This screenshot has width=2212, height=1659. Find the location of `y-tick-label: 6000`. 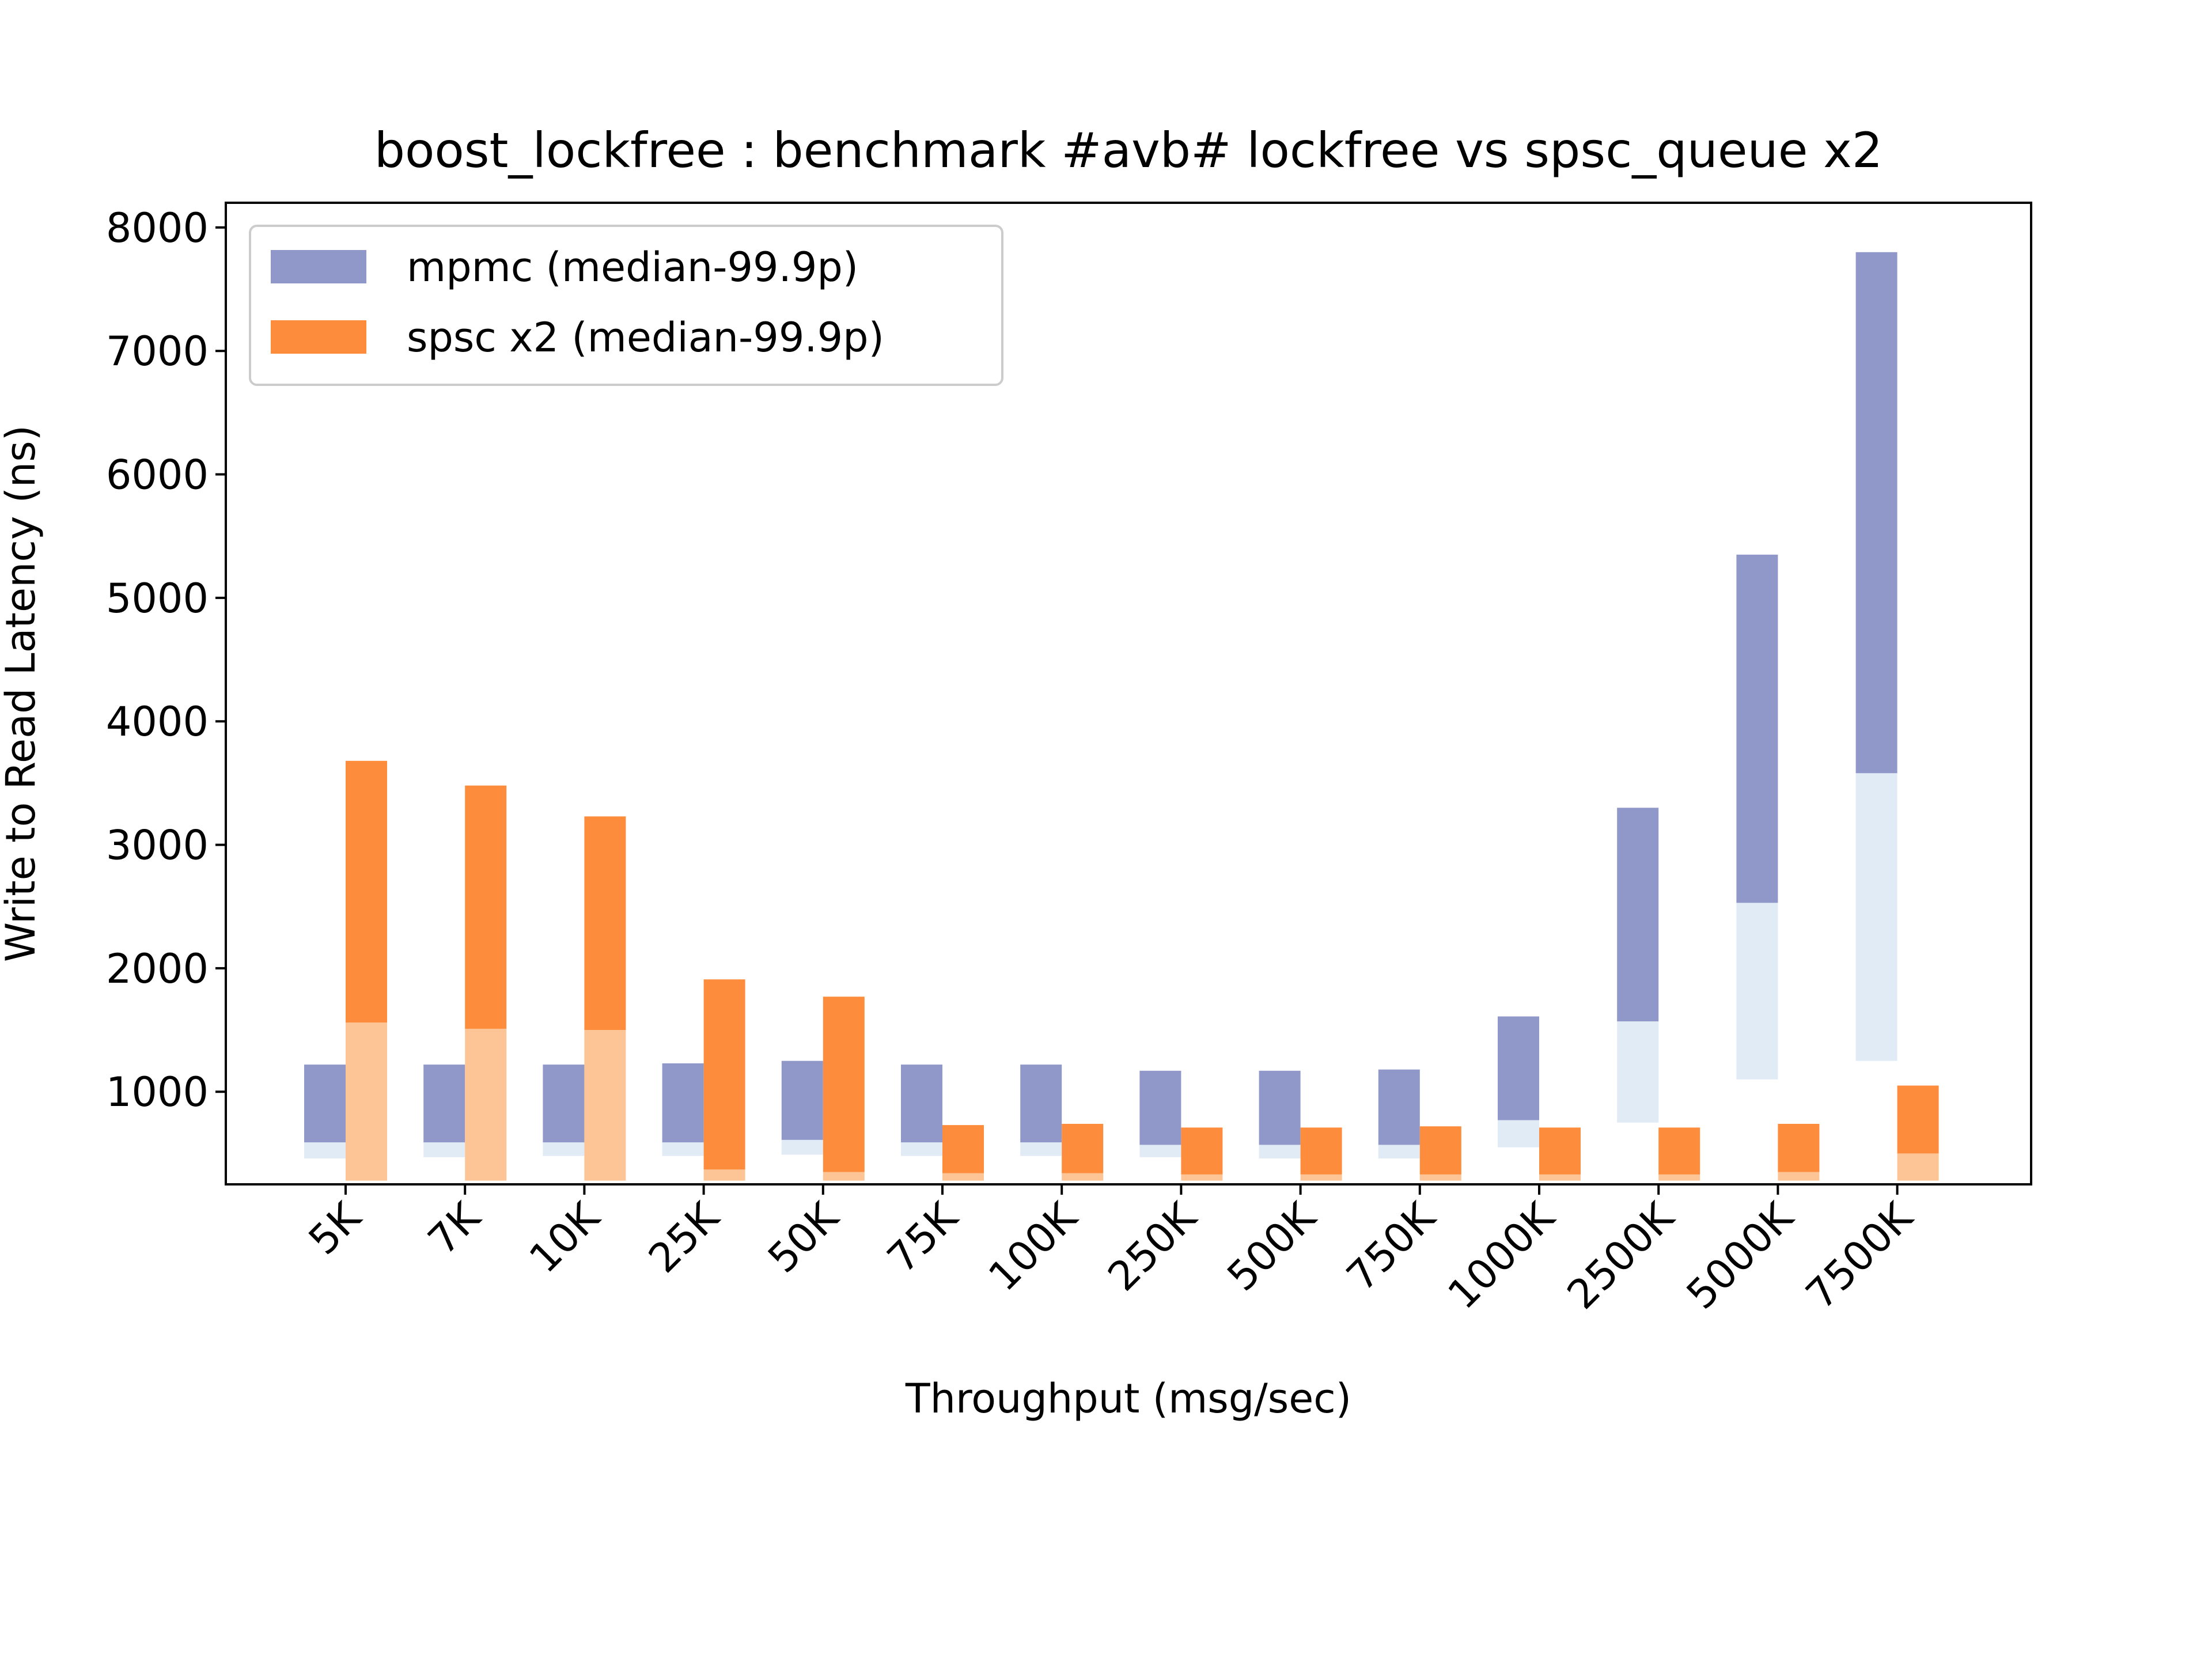

y-tick-label: 6000 is located at coordinates (157, 475).